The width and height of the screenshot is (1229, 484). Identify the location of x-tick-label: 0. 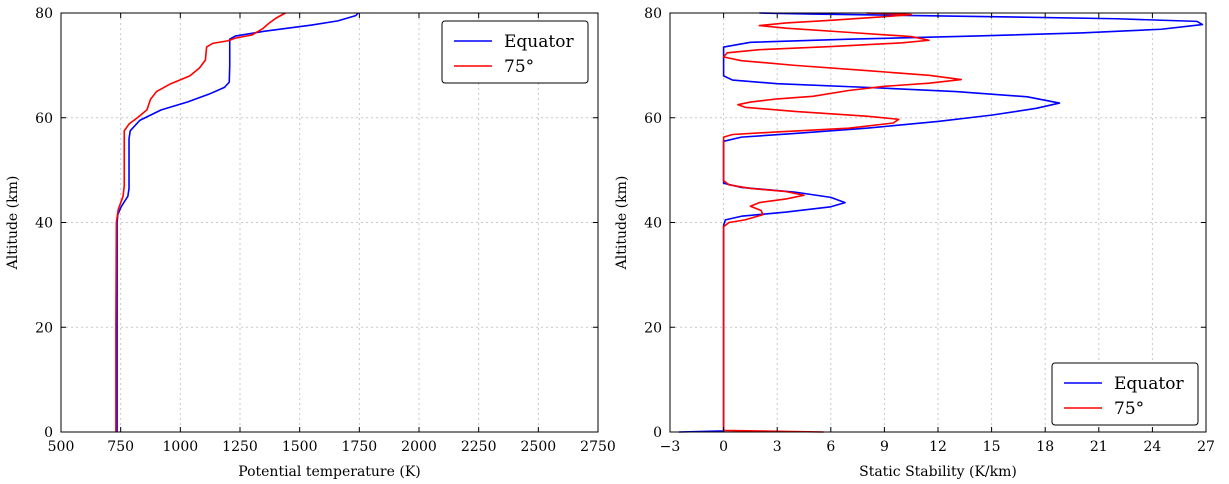
(723, 447).